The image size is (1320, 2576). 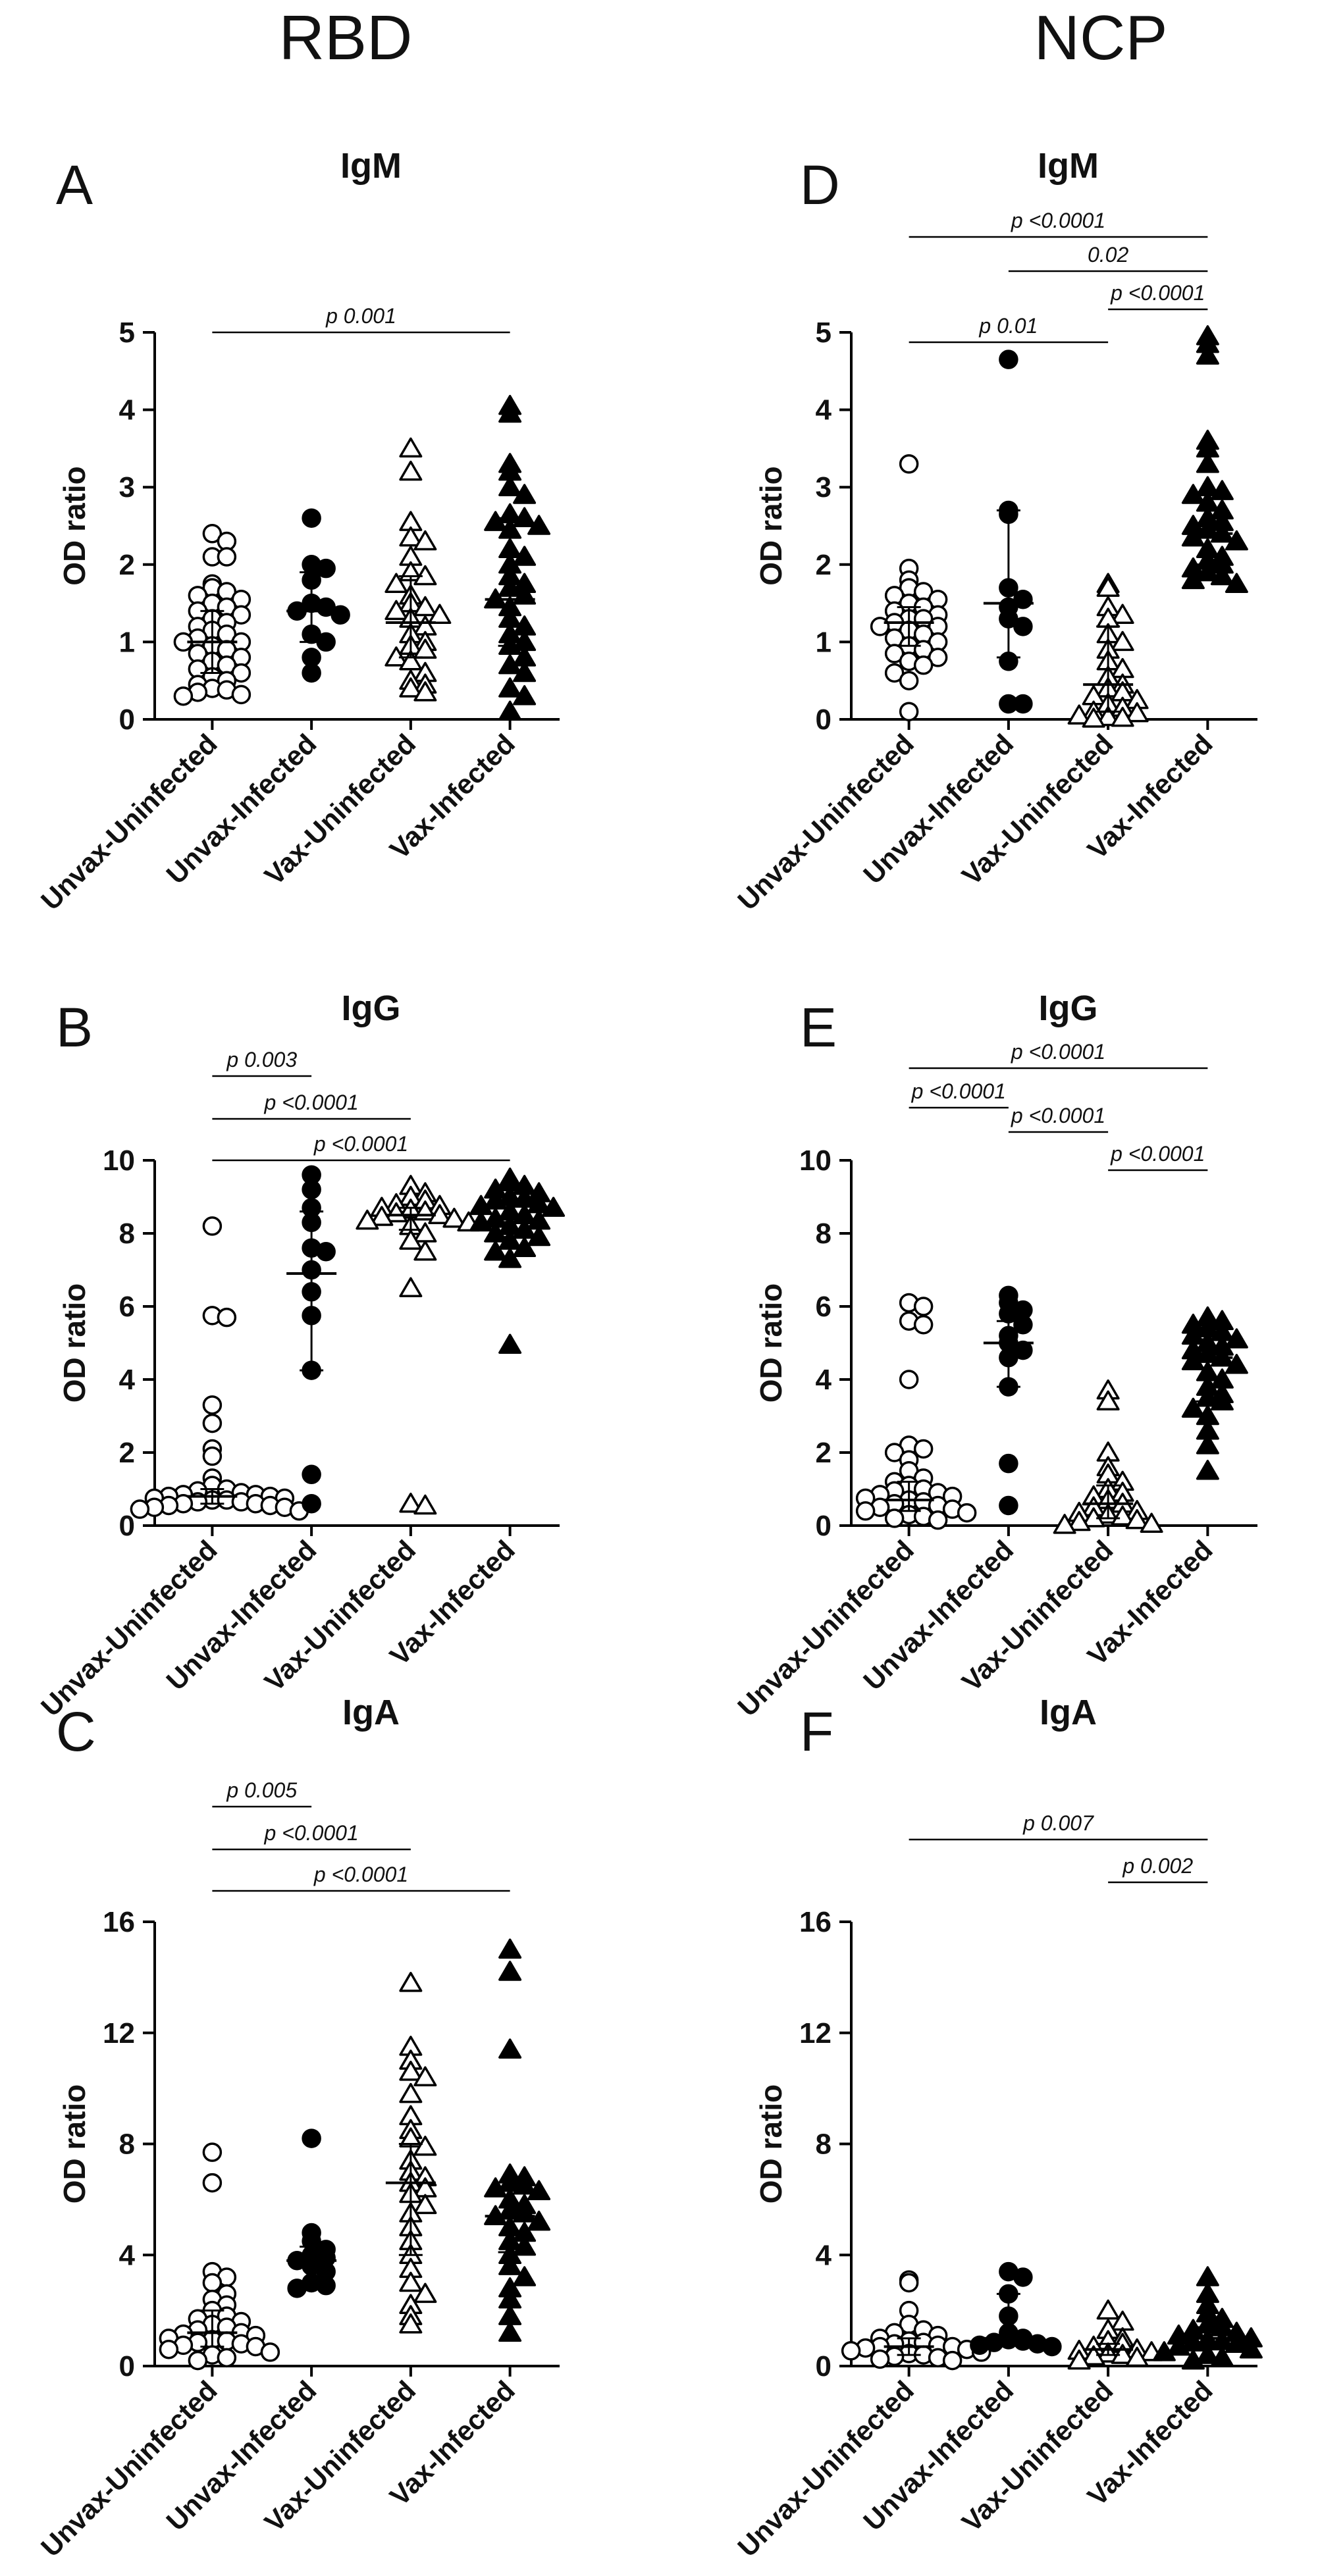 I want to click on y-tick-label: 8, so click(x=824, y=2144).